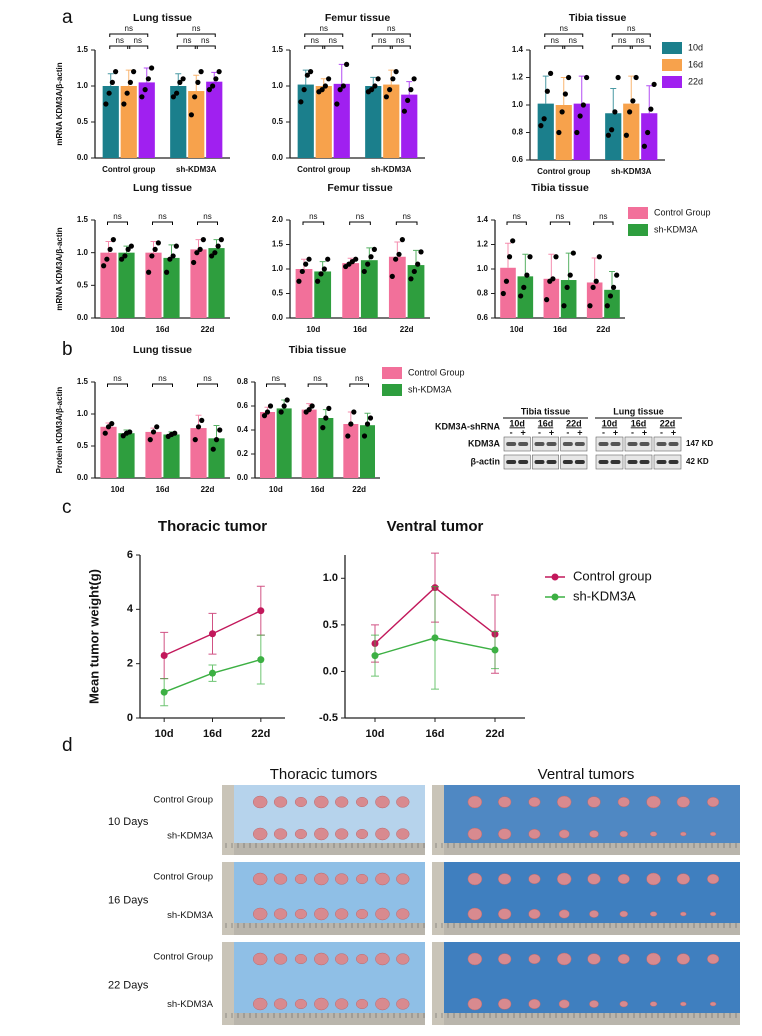 This screenshot has width=762, height=1036. Describe the element at coordinates (560, 188) in the screenshot. I see `chart-title: Tibia tissue` at that location.